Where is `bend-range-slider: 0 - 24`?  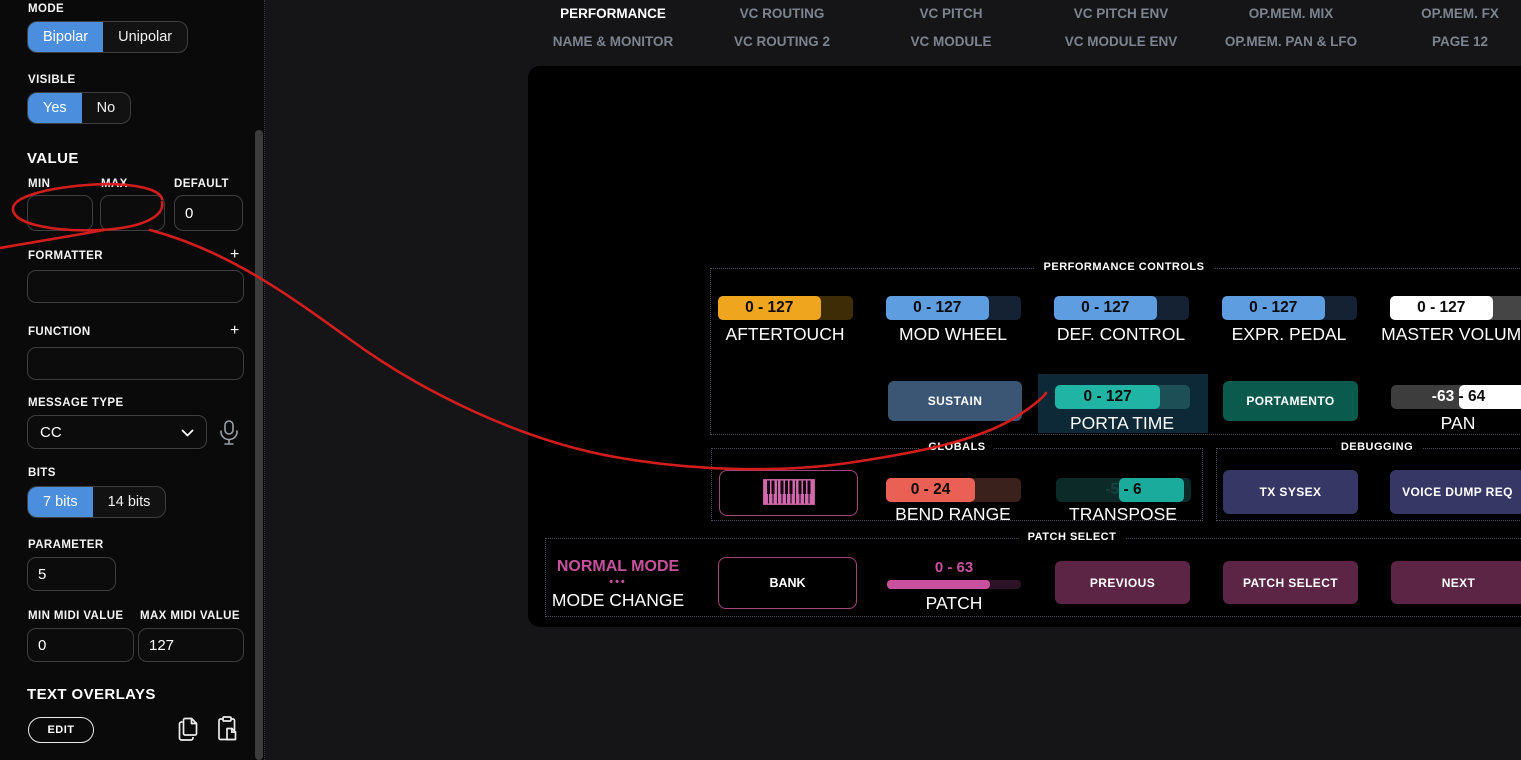 bend-range-slider: 0 - 24 is located at coordinates (953, 490).